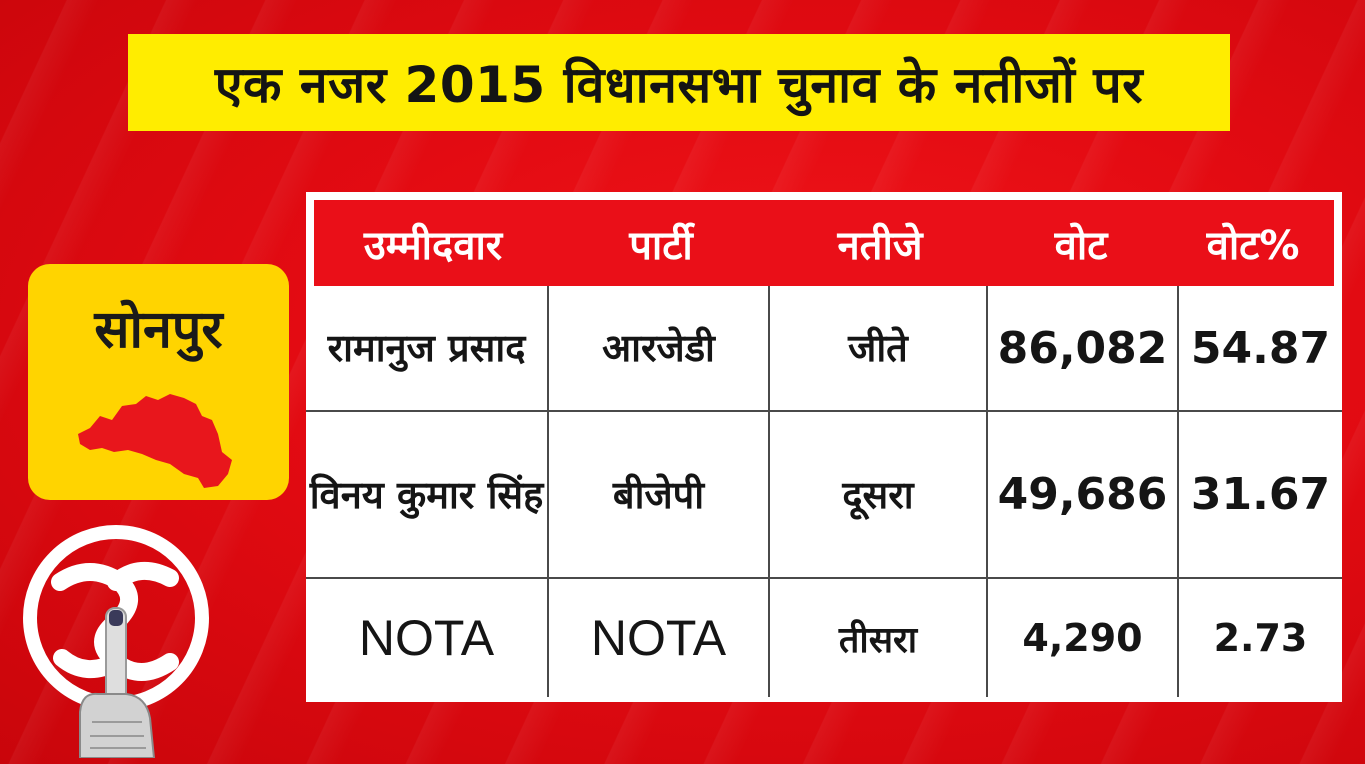 This screenshot has height=764, width=1365. I want to click on header-party: पार्टी, so click(661, 245).